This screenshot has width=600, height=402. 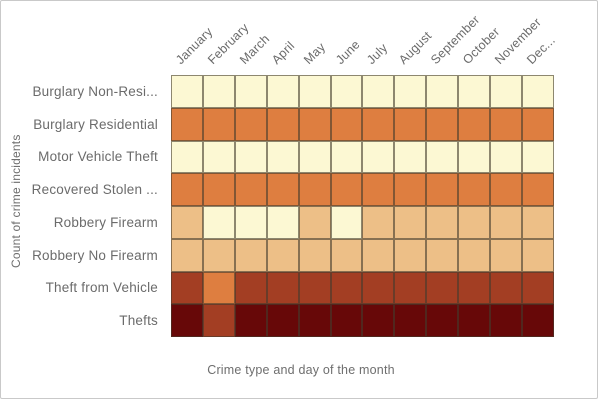 I want to click on category-label: Thefts, so click(x=138, y=321).